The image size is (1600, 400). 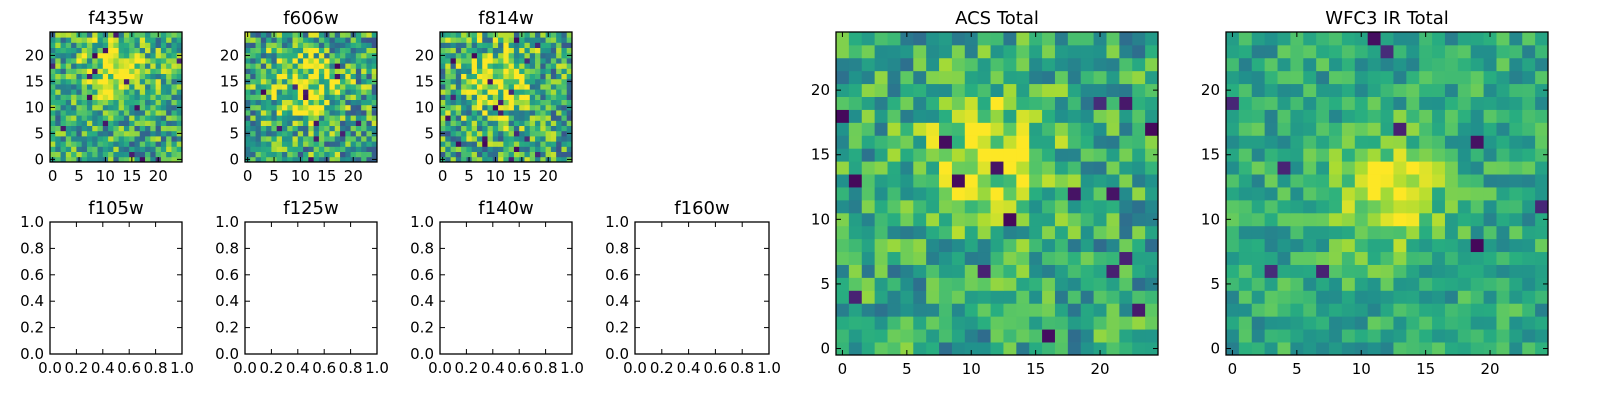 I want to click on y-tick-label: 10, so click(x=229, y=107).